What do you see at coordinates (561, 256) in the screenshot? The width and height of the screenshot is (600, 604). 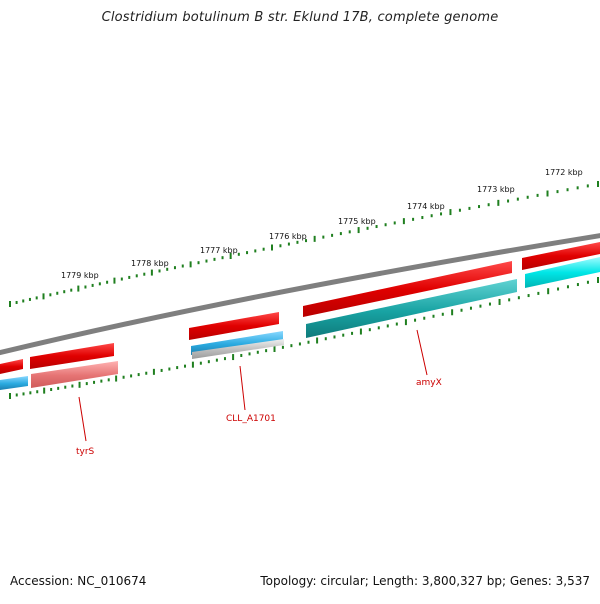 I see `cds-right-top` at bounding box center [561, 256].